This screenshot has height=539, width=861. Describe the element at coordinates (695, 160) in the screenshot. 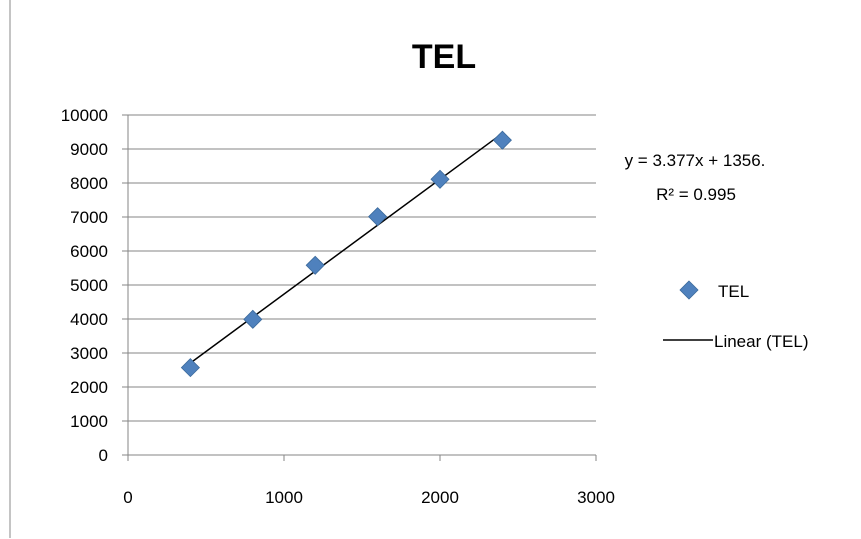

I see `trendline-equation: y = 3.377x + 1356.` at that location.